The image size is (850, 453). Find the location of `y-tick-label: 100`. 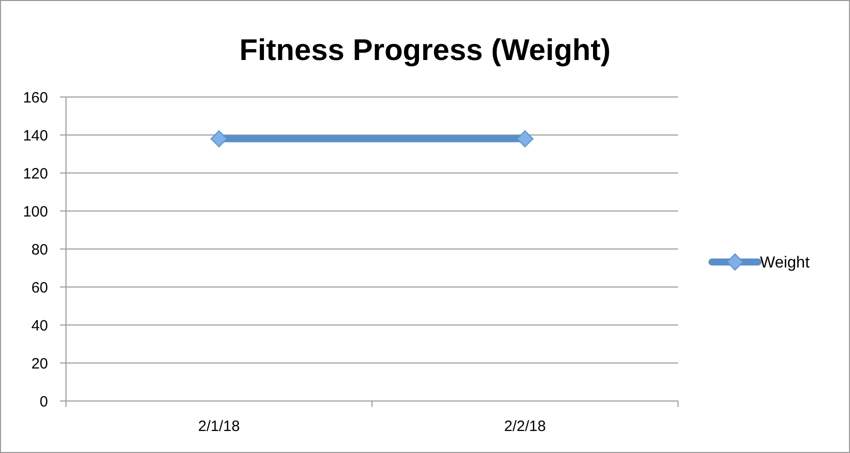

y-tick-label: 100 is located at coordinates (35, 211).